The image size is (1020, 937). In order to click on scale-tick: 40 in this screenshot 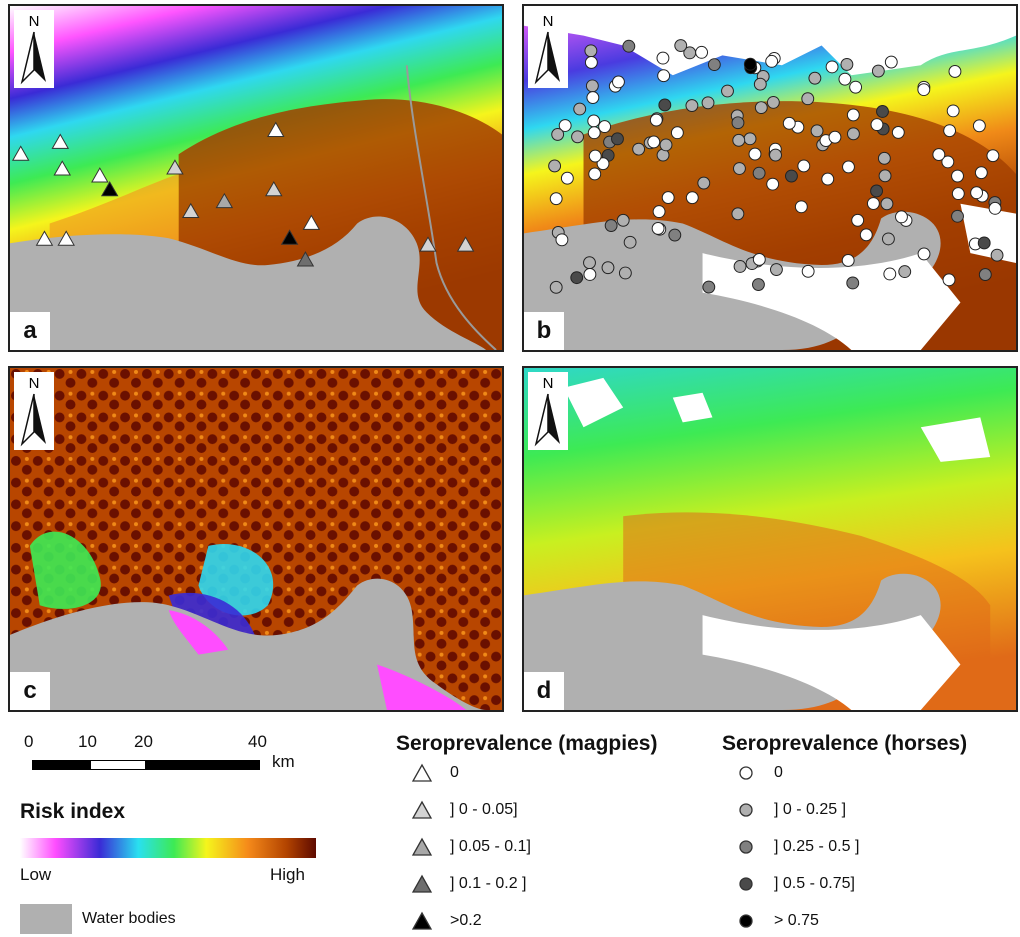, I will do `click(257, 741)`.